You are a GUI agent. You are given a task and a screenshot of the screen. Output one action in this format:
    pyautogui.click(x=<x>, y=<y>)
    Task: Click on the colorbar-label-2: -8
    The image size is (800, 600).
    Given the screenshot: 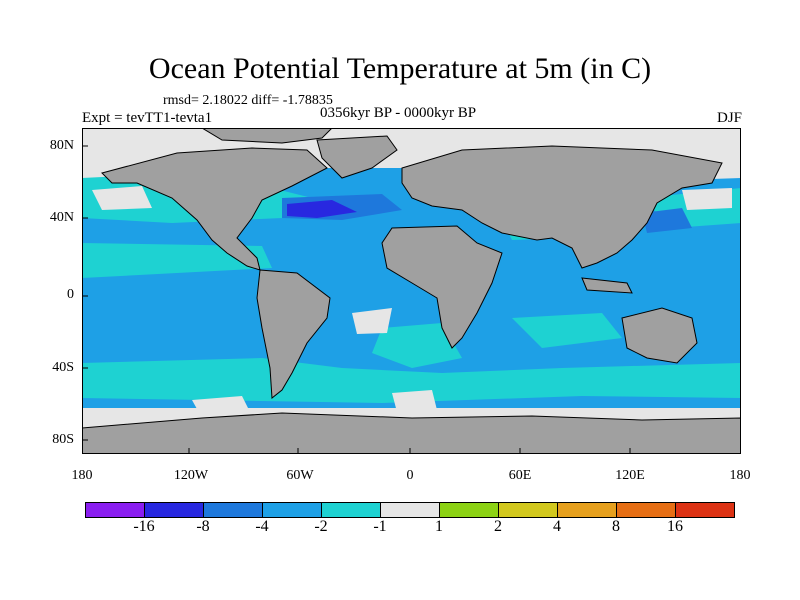 What is the action you would take?
    pyautogui.click(x=203, y=526)
    